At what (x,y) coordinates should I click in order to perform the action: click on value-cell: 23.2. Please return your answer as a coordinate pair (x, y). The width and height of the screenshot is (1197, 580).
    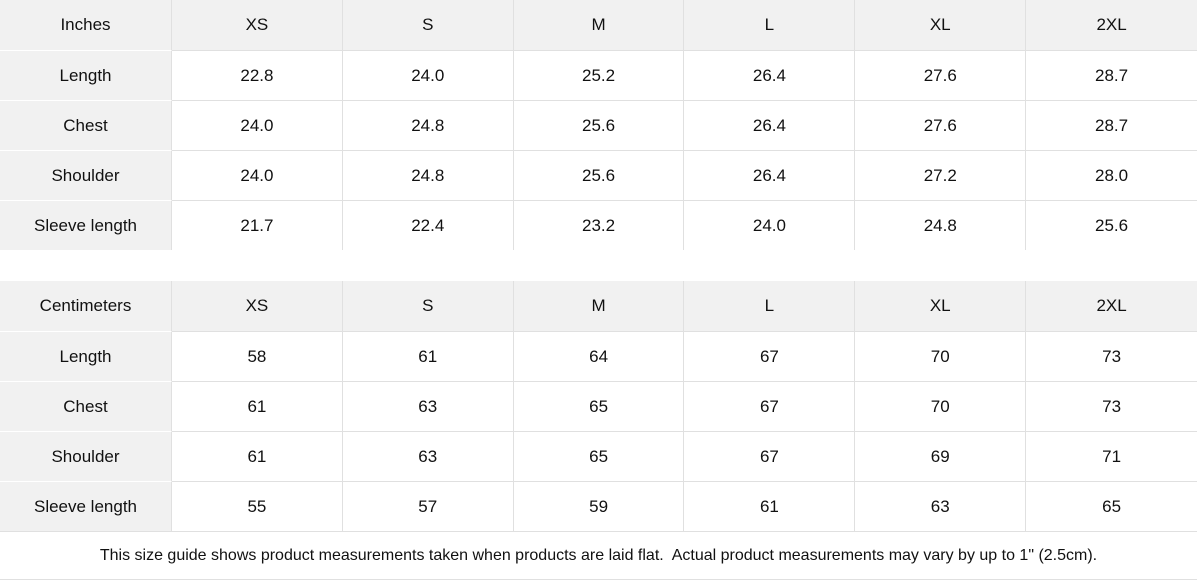
    Looking at the image, I should click on (599, 225).